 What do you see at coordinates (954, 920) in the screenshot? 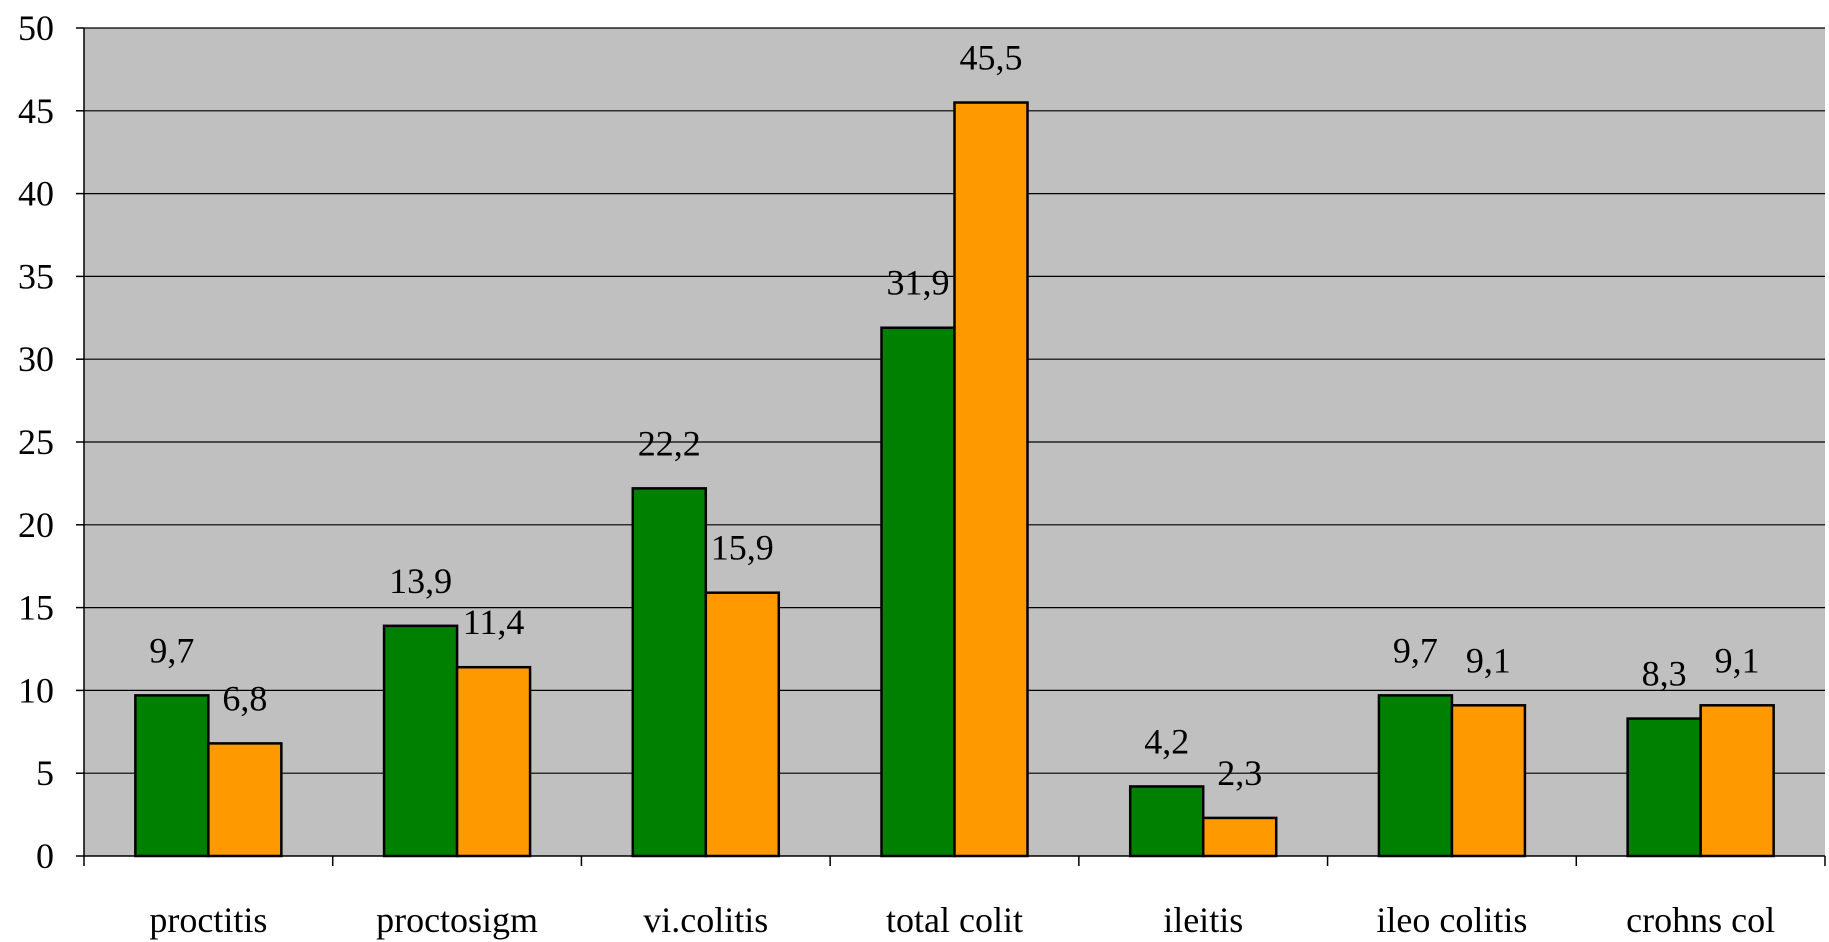
I see `category-label: total colit` at bounding box center [954, 920].